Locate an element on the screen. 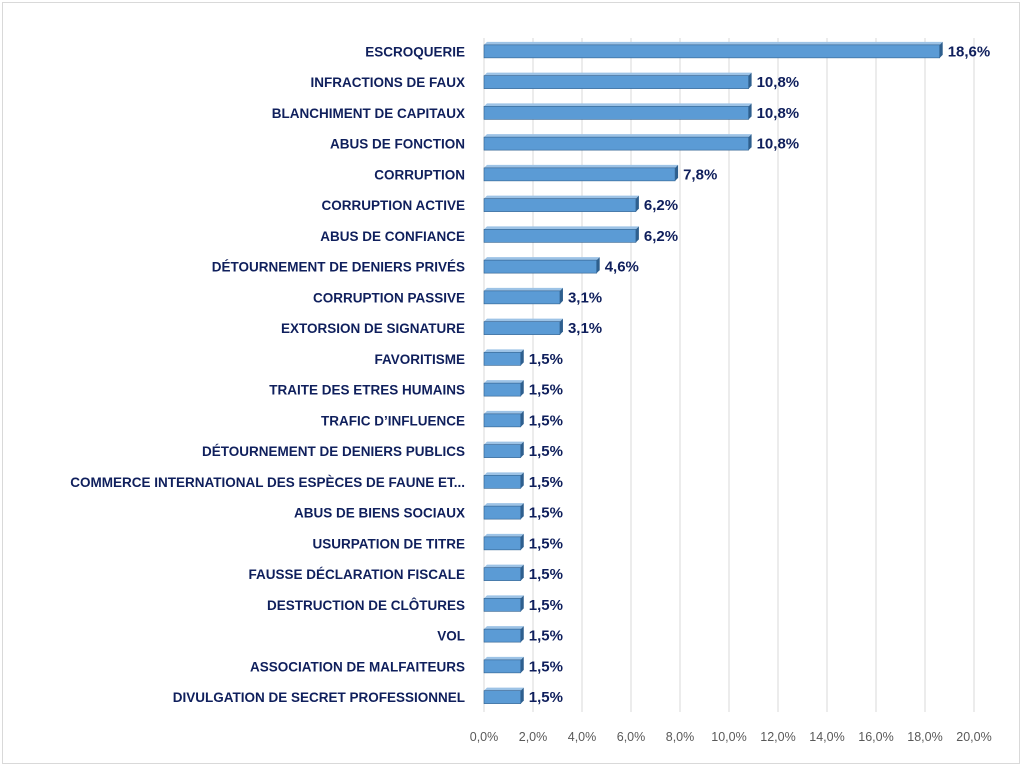  category-label: DÉTOURNEMENT DE DENIERS PRIVÉS is located at coordinates (338, 267).